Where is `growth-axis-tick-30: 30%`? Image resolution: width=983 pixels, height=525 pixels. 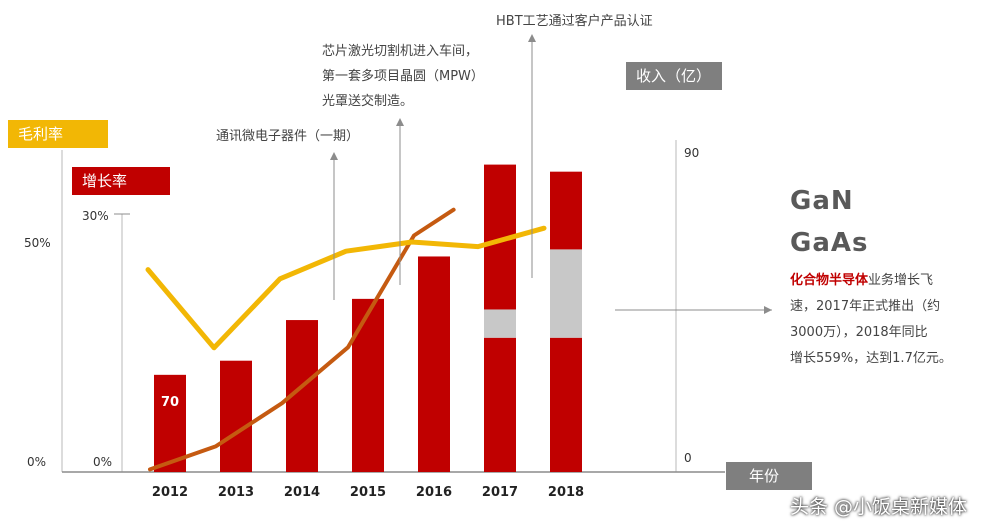
growth-axis-tick-30: 30% is located at coordinates (95, 216).